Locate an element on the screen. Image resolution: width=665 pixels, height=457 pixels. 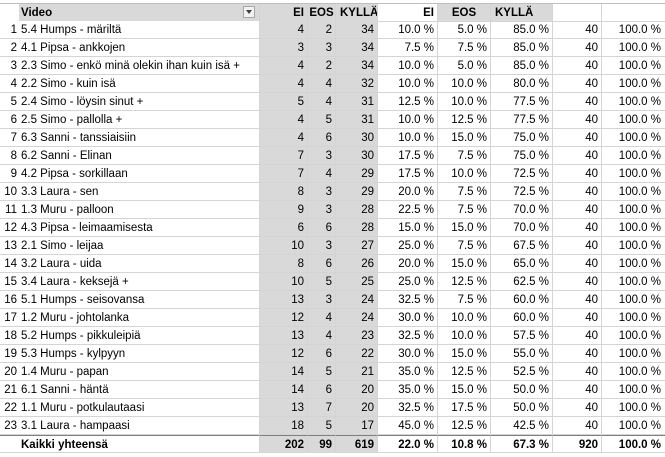
totals-kylla-percent: 67.3 % is located at coordinates (522, 444).